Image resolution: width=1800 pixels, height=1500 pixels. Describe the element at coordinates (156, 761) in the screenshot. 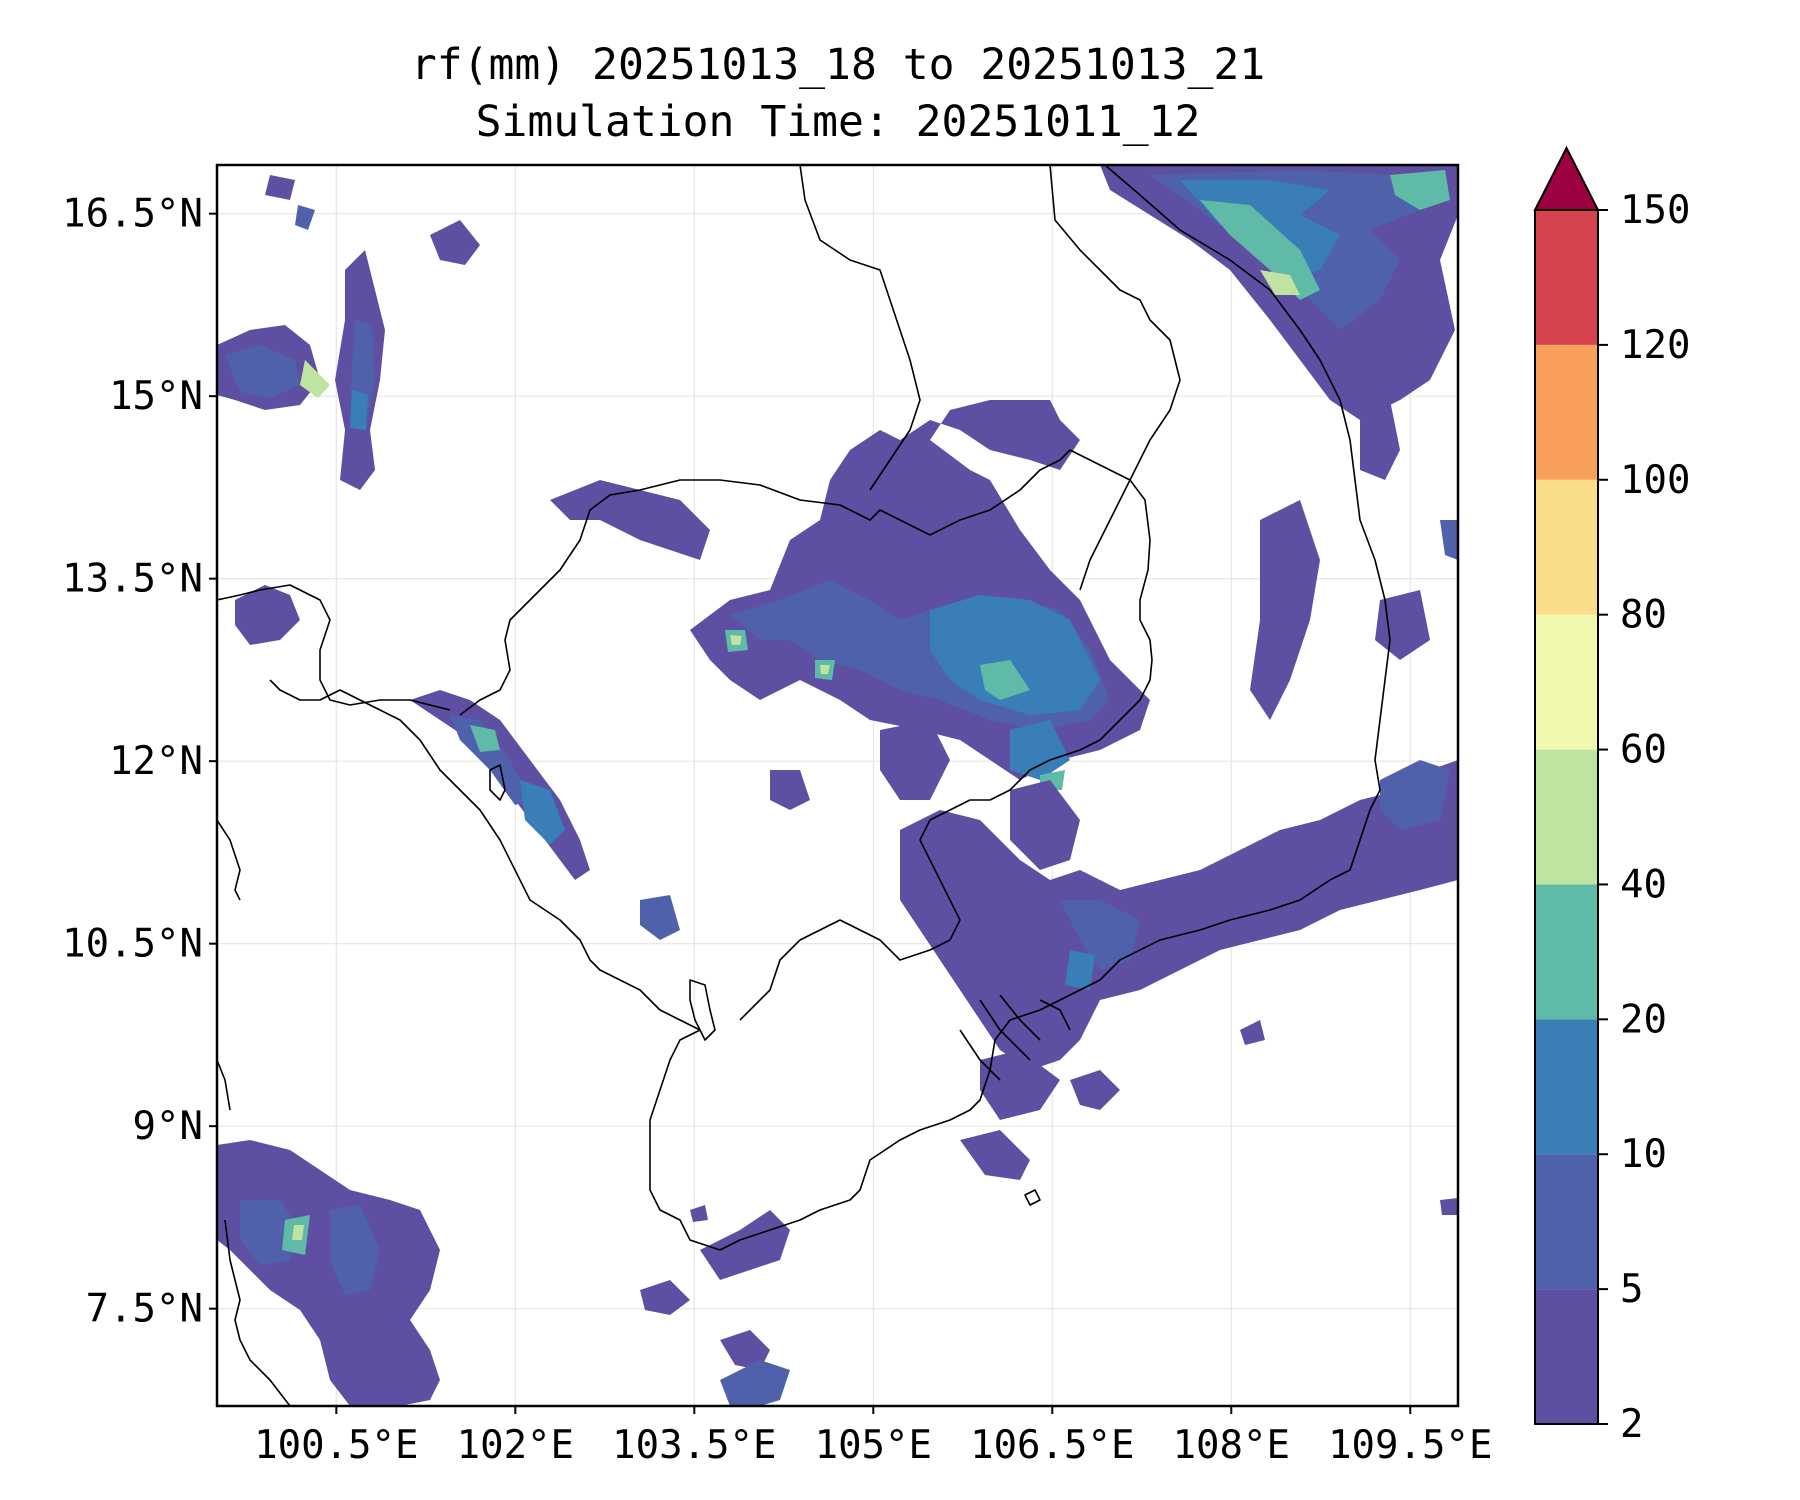

I see `y-tick-label: 12°N` at that location.